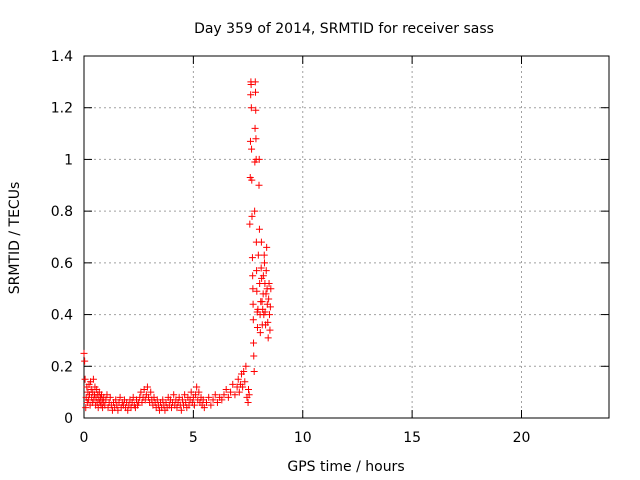 This screenshot has height=480, width=640. Describe the element at coordinates (62, 109) in the screenshot. I see `y-tick-label: 1.2` at that location.